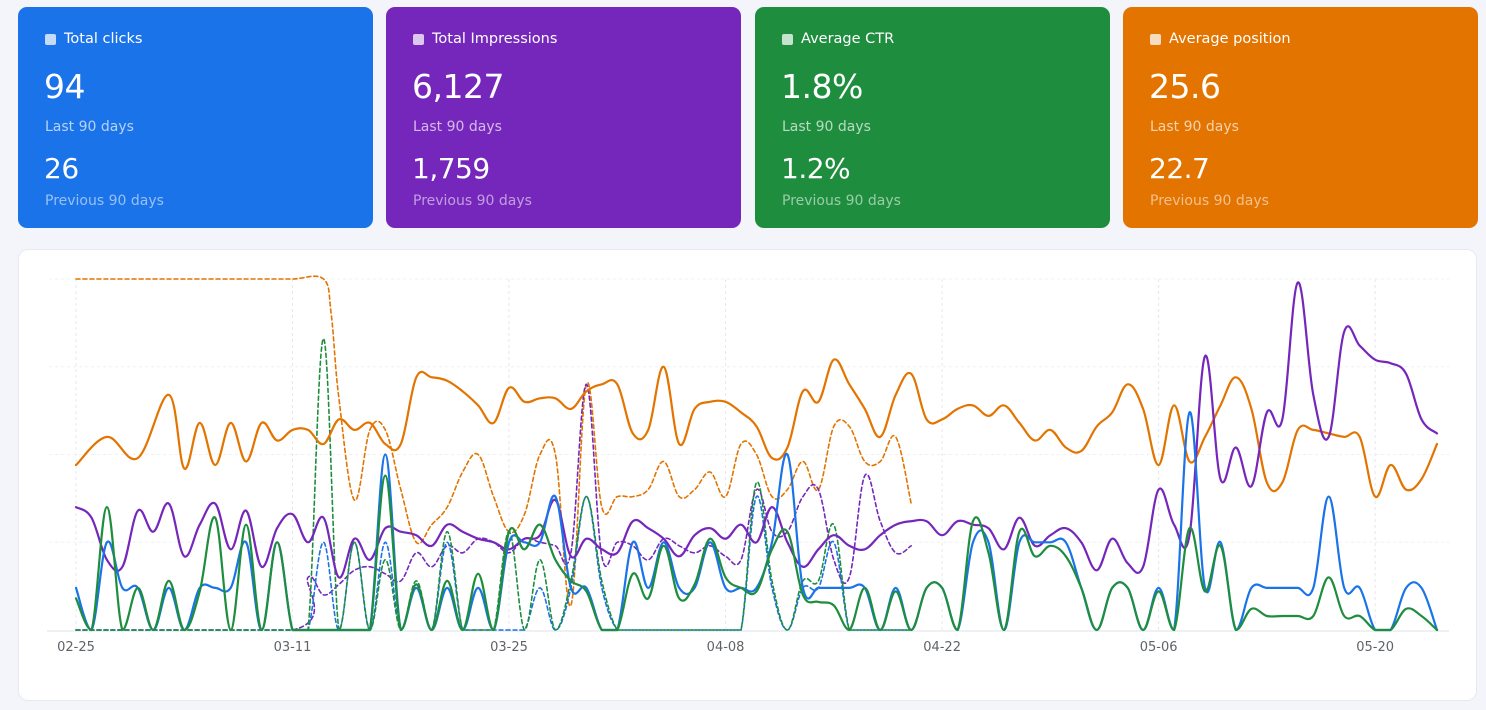 Image resolution: width=1486 pixels, height=710 pixels. What do you see at coordinates (942, 647) in the screenshot?
I see `x-tick-label: 04-22` at bounding box center [942, 647].